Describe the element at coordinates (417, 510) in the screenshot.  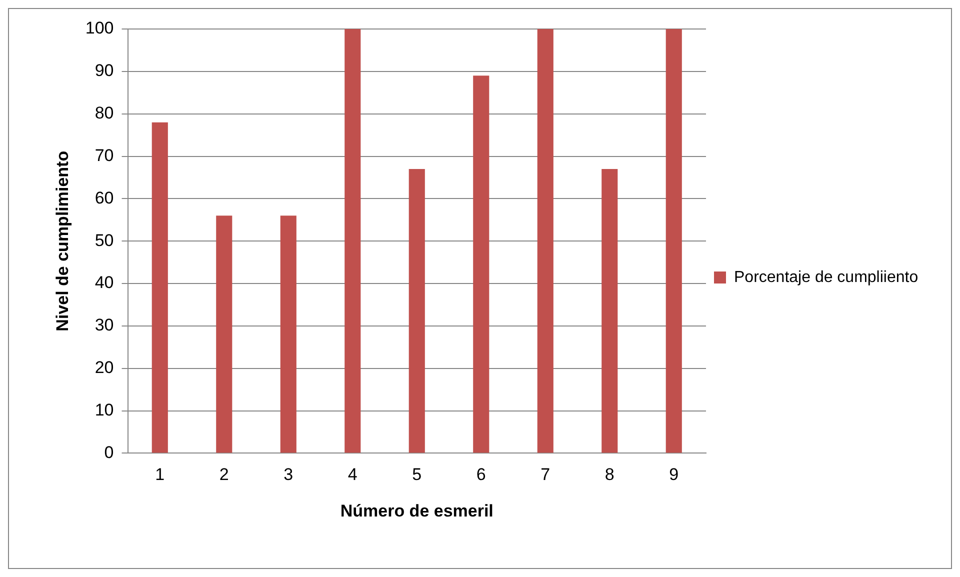
I see `x-axis-title: Número de esmeril` at that location.